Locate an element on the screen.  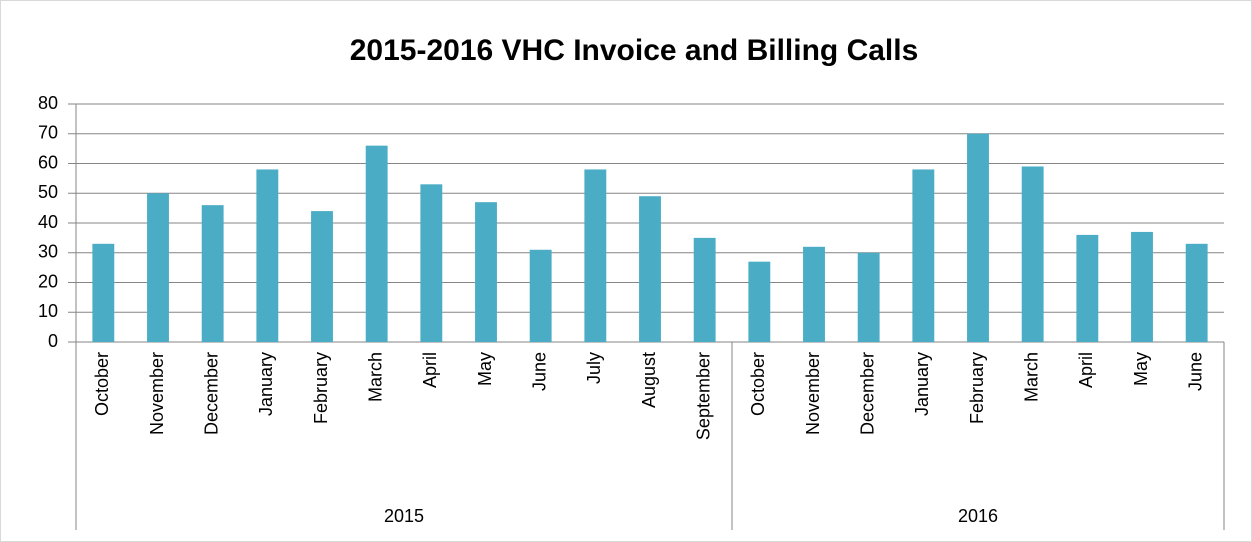
y-tick-label: 20 is located at coordinates (48, 281).